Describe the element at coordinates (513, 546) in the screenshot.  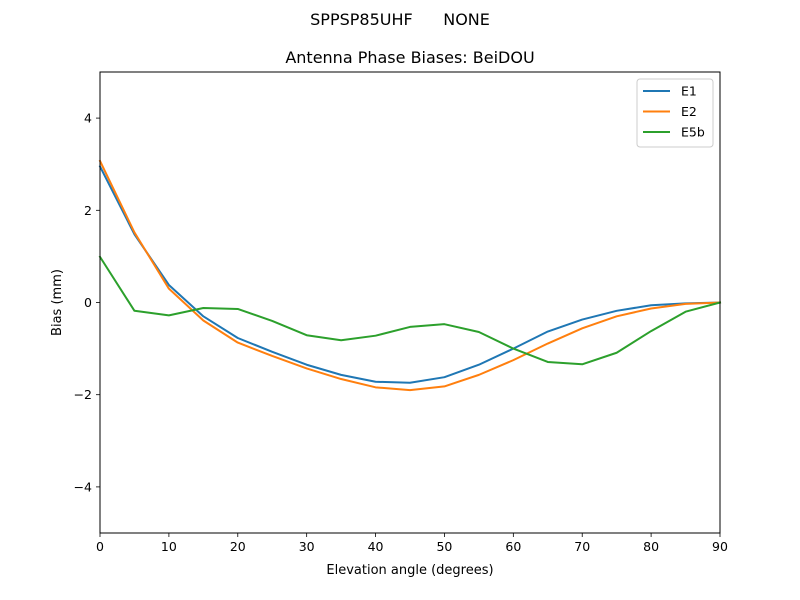
I see `x-tick-label: 60` at that location.